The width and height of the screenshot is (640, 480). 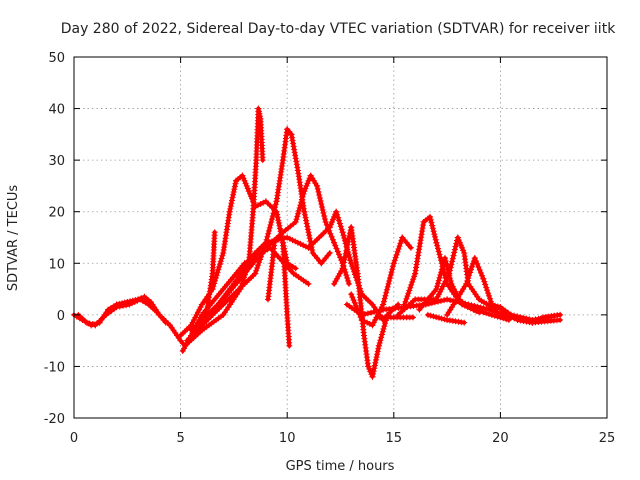 I want to click on x-axis-label: GPS time / hours, so click(x=340, y=466).